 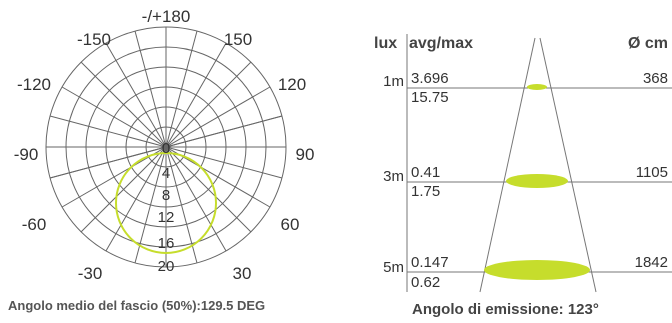 I want to click on max-5m: 0.62, so click(x=425, y=282).